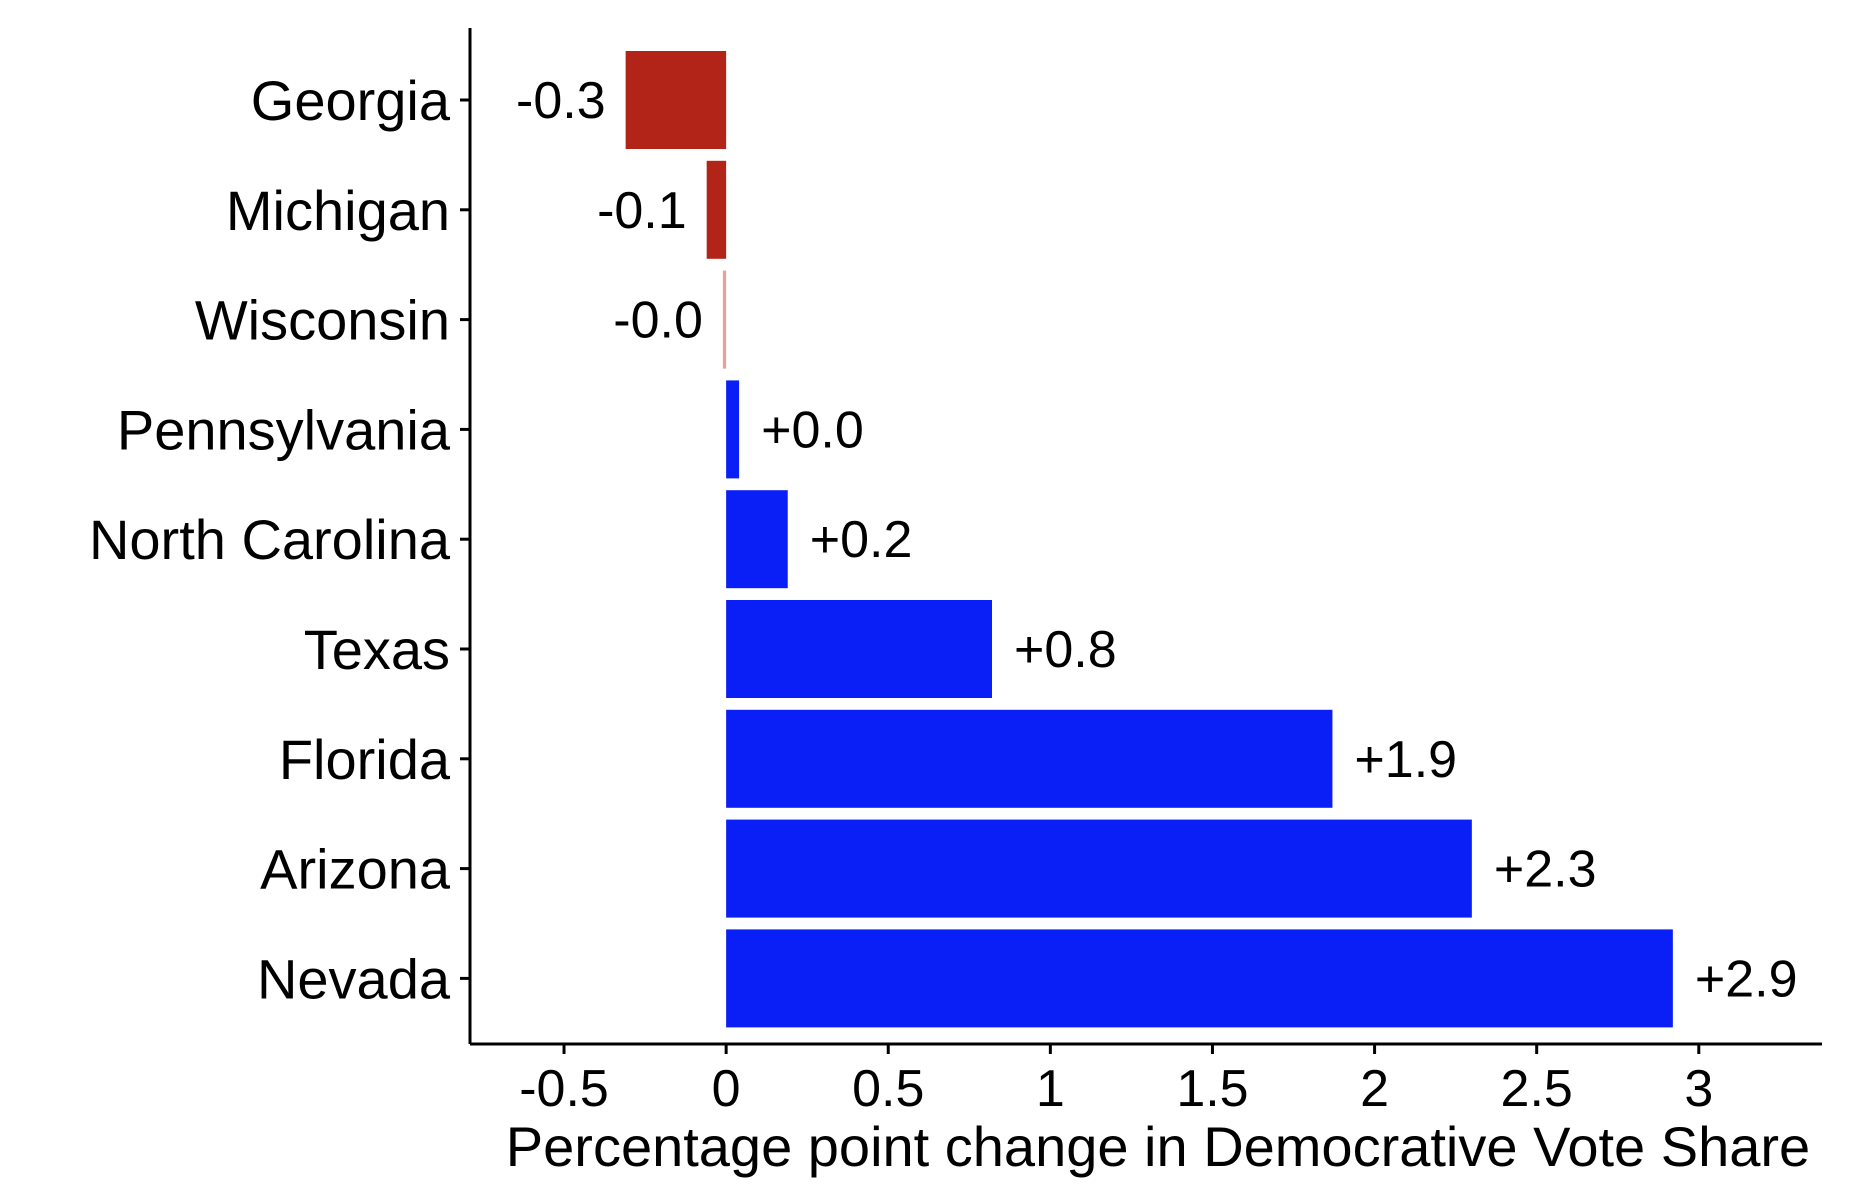 This screenshot has height=1186, width=1862. I want to click on data-label-north-carolina: +0.2, so click(861, 540).